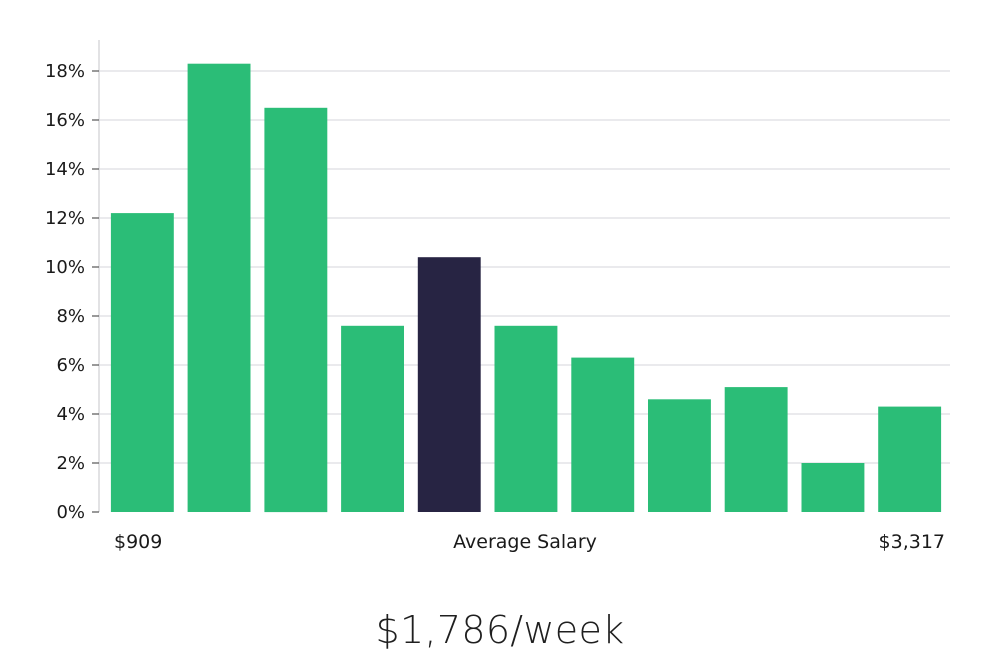  What do you see at coordinates (138, 542) in the screenshot?
I see `x-label-min: $909` at bounding box center [138, 542].